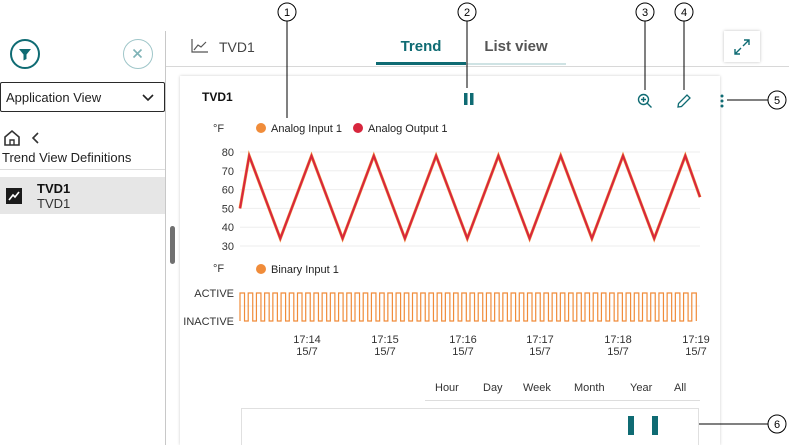  I want to click on divider, so click(82, 169).